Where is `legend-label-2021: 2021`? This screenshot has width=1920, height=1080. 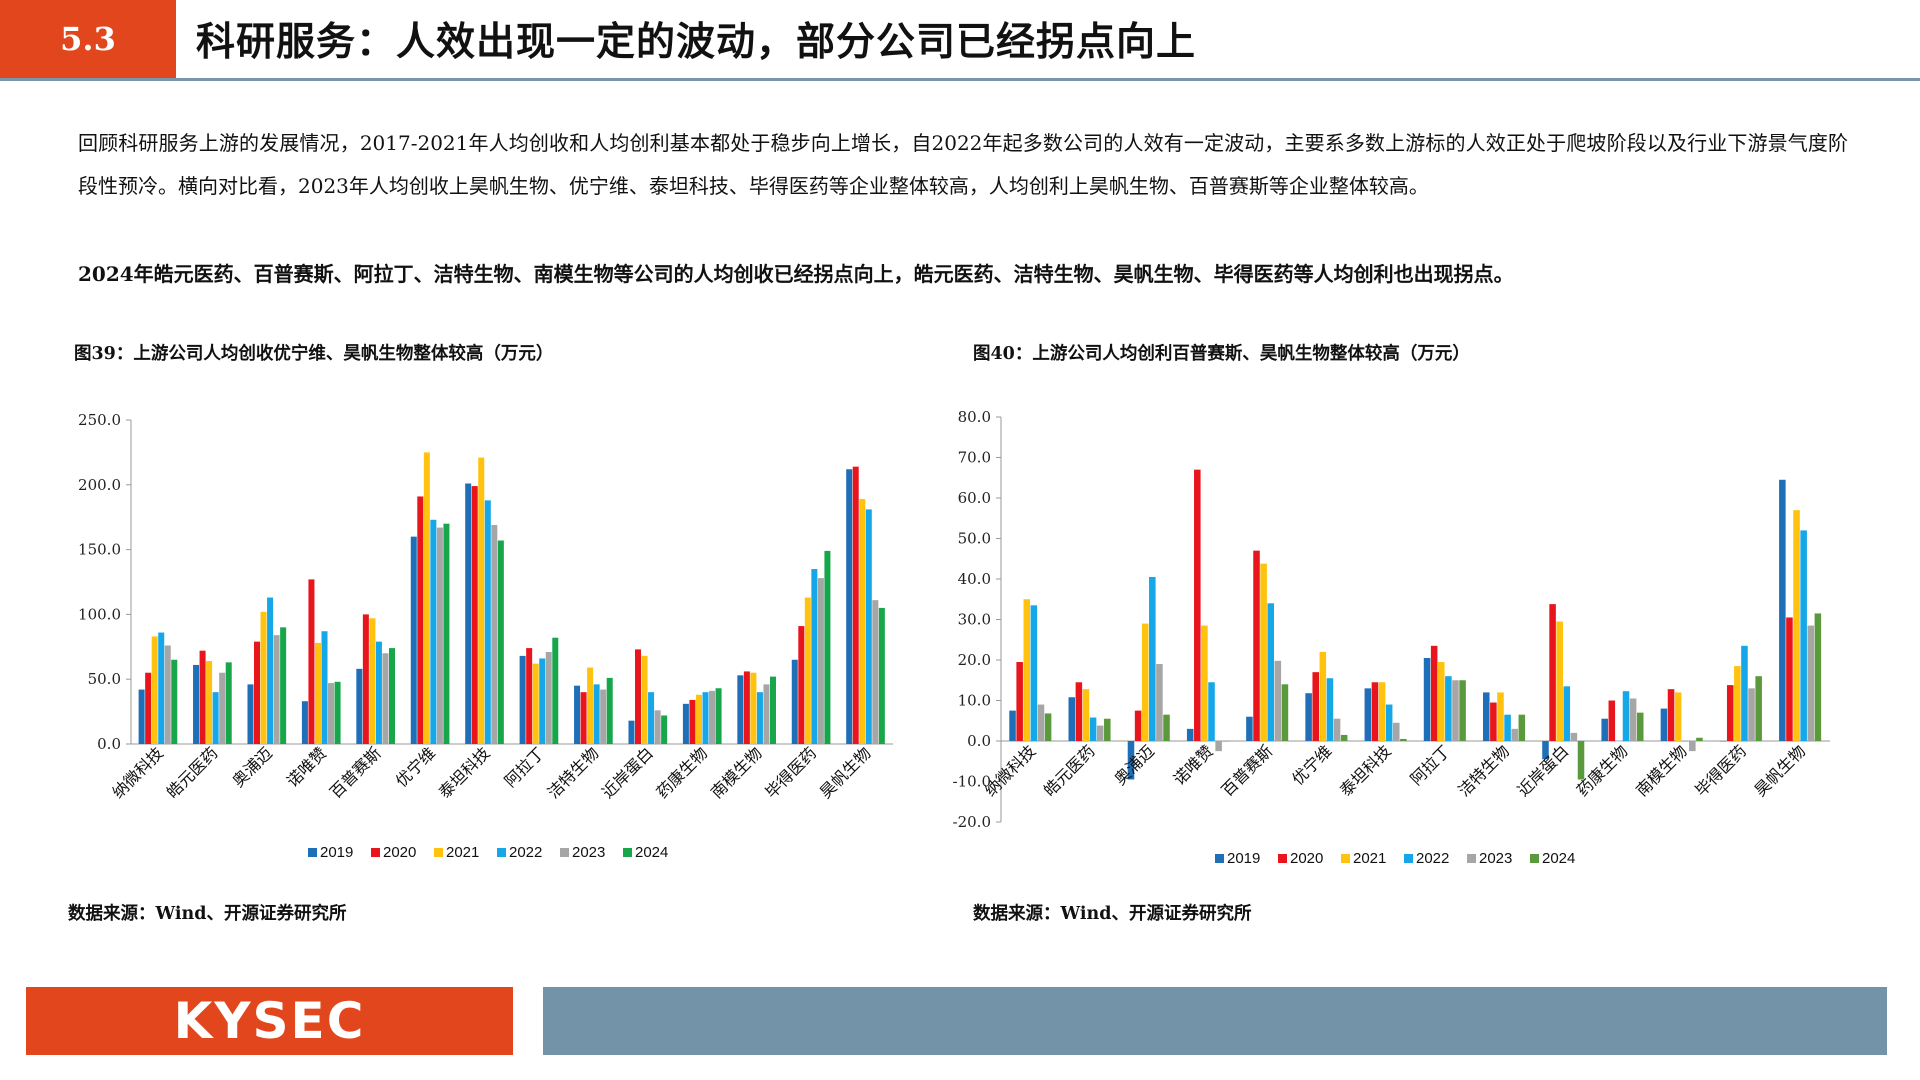 legend-label-2021: 2021 is located at coordinates (462, 852).